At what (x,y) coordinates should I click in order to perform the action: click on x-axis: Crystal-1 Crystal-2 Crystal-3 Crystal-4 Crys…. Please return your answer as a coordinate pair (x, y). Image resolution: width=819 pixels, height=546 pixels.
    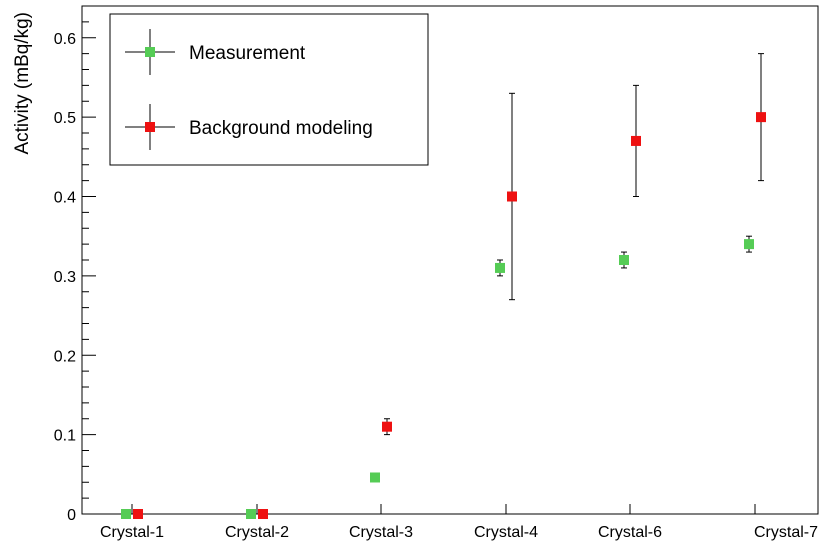
    Looking at the image, I should click on (459, 522).